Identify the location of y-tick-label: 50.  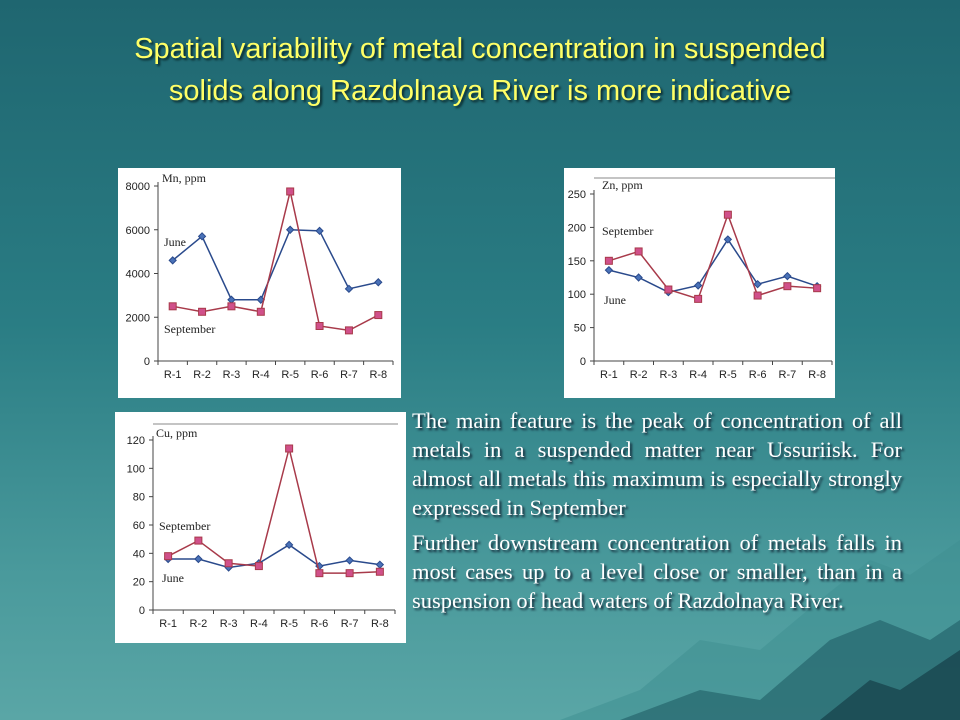
(580, 329).